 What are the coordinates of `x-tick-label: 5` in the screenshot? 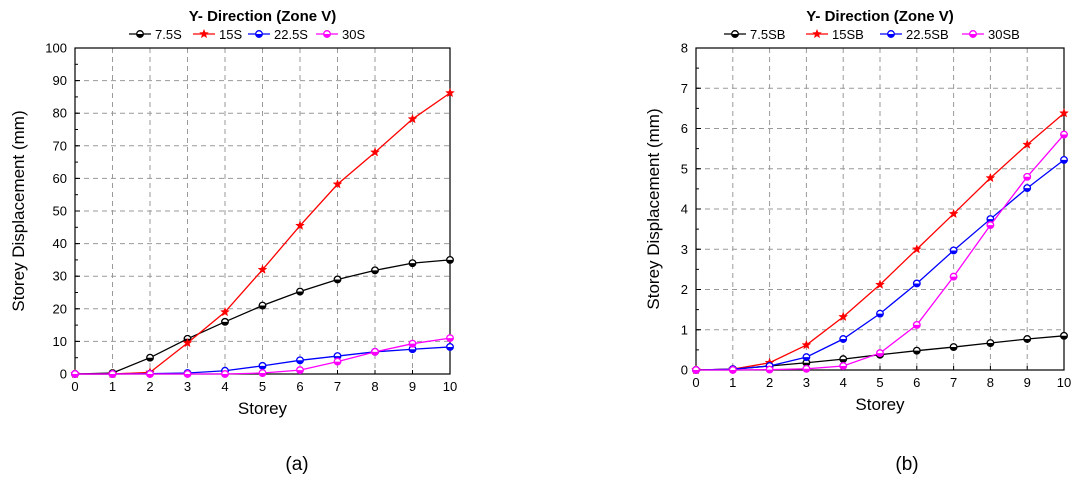 It's located at (262, 386).